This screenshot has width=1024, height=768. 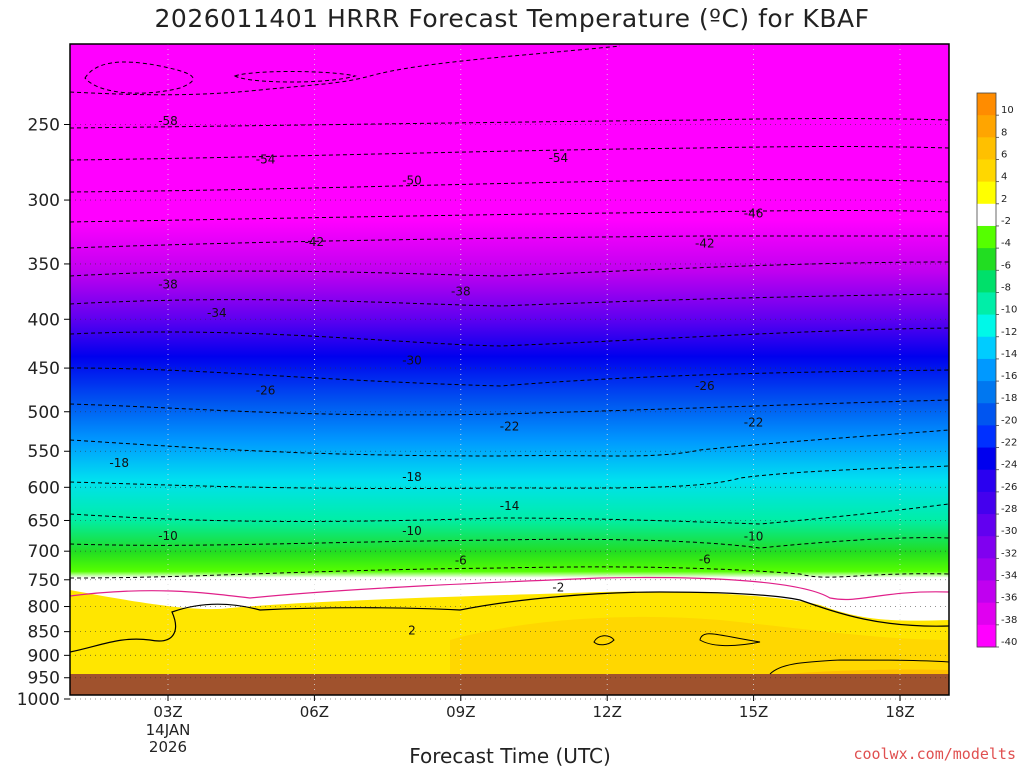 What do you see at coordinates (168, 730) in the screenshot?
I see `x-date-label: 14JAN` at bounding box center [168, 730].